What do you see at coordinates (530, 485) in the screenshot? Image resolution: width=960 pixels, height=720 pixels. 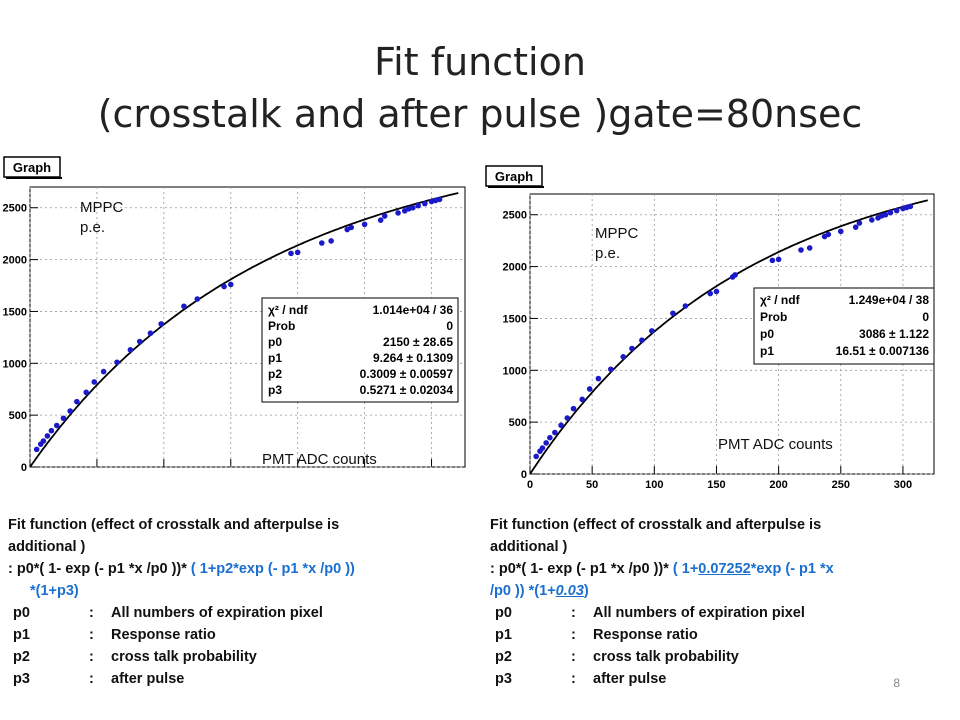 I see `x-tick-label: 0` at bounding box center [530, 485].